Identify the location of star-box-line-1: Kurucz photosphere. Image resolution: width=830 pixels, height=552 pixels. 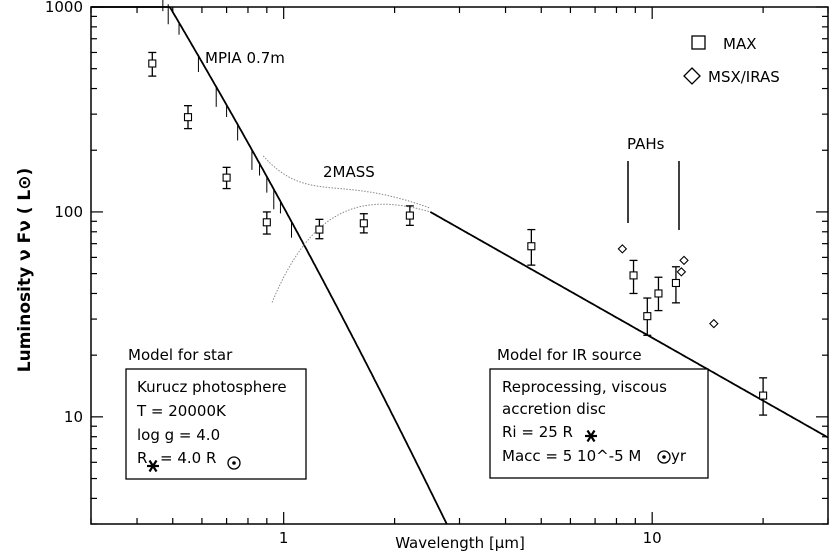
(212, 387).